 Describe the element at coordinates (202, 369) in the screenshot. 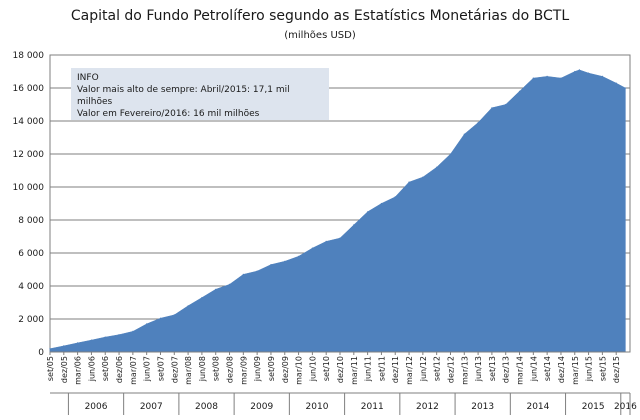

I see `x-tick-label: jun/08` at that location.